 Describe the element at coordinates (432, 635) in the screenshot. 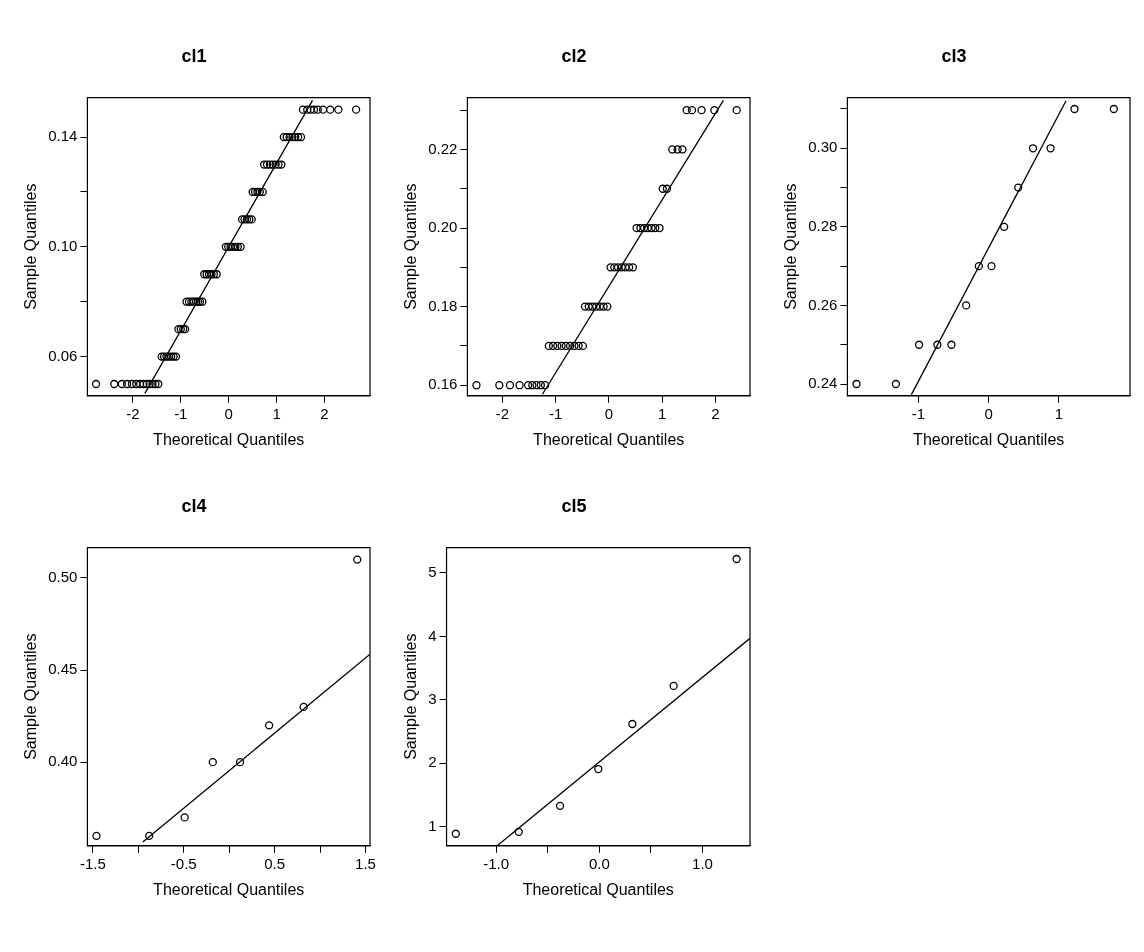

I see `y-tick-label: 4` at that location.